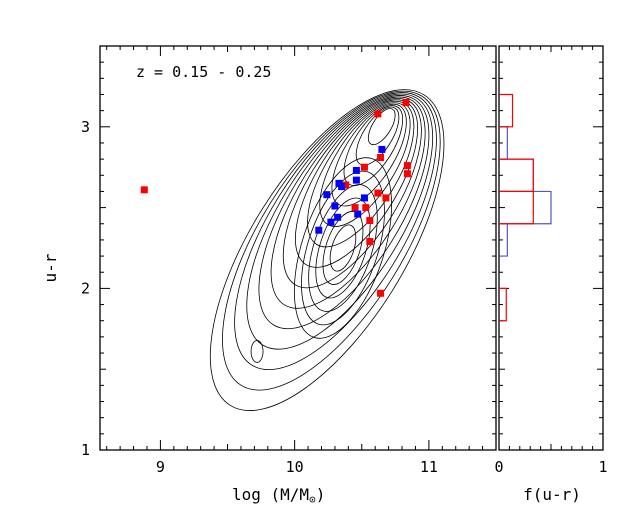  I want to click on x-label-text: log (M/M, so click(270, 494).